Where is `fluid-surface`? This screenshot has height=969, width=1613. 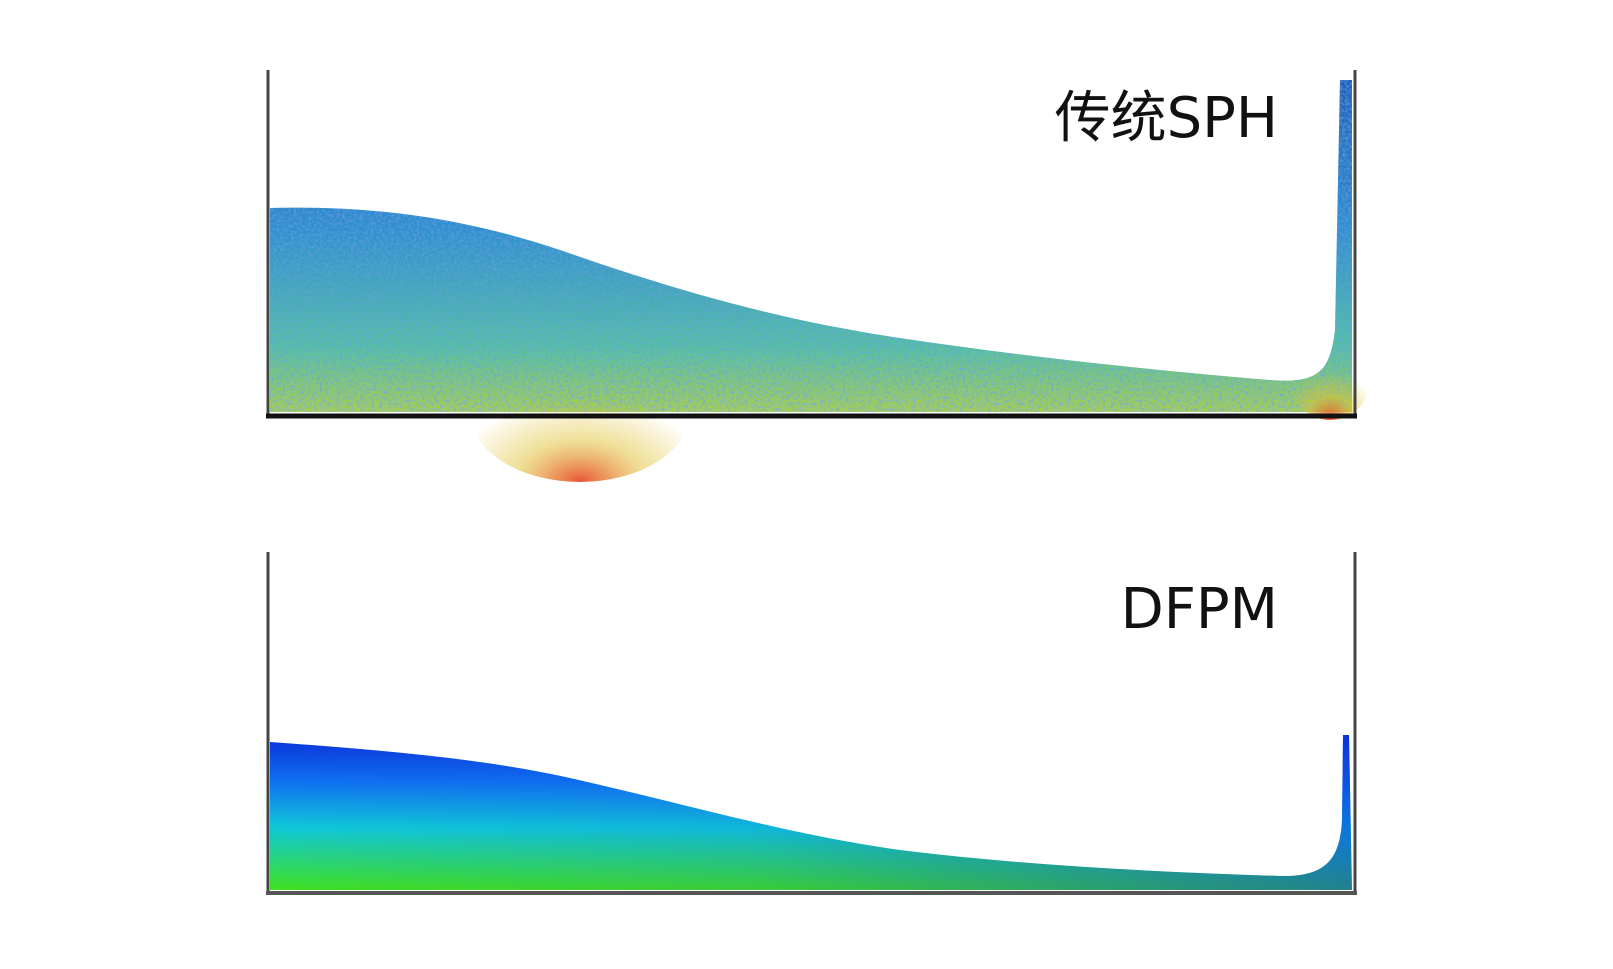
fluid-surface is located at coordinates (811, 812).